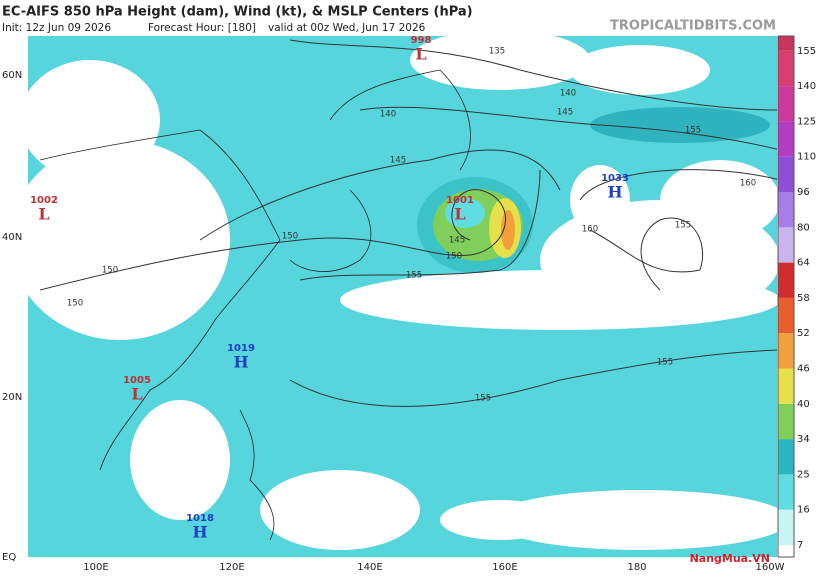  I want to click on colorbar-label: 140, so click(806, 86).